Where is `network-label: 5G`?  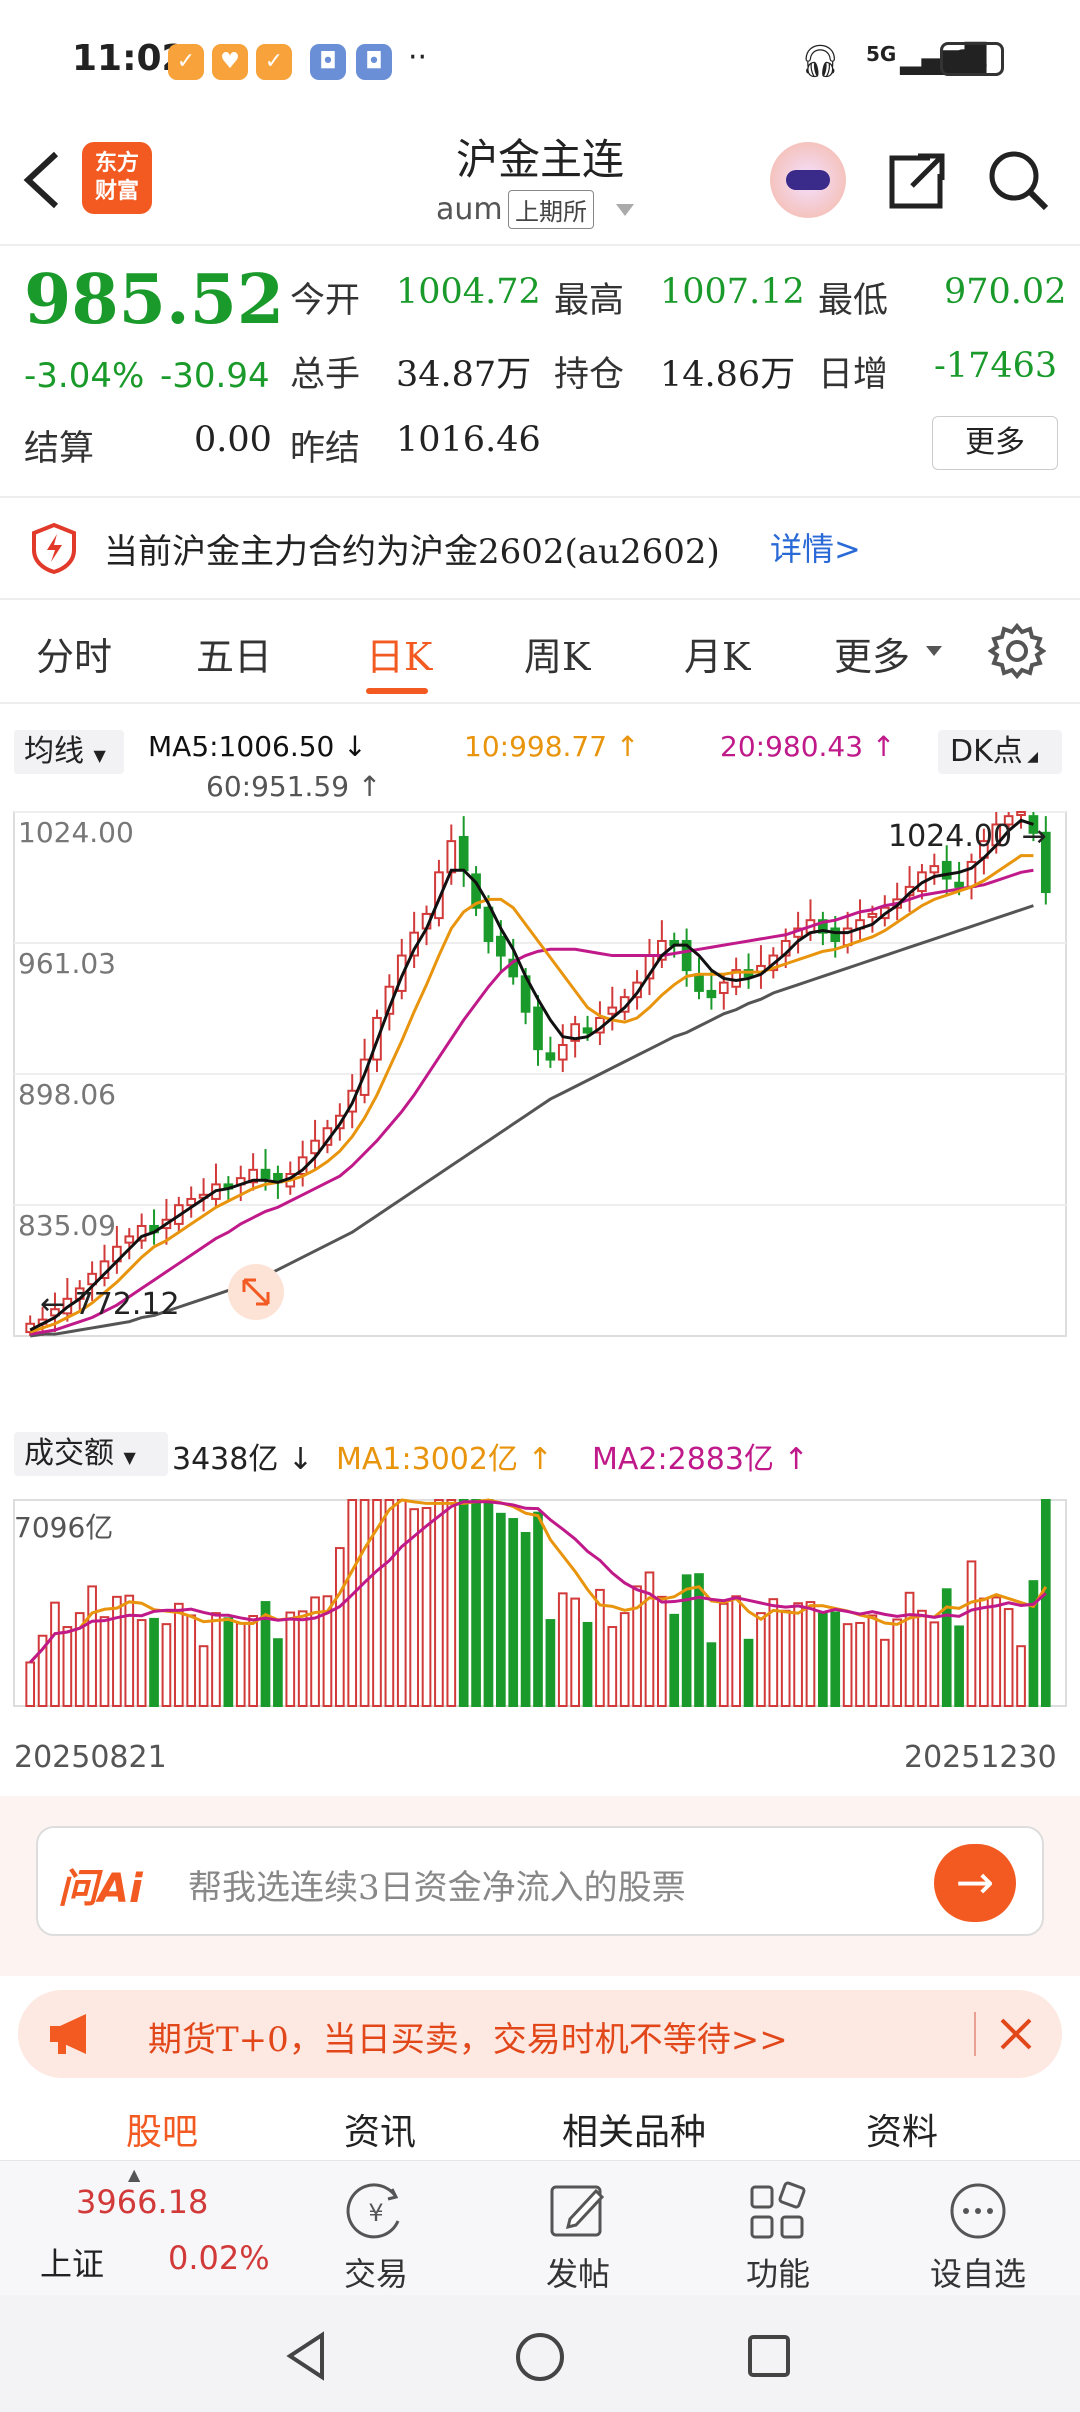
network-label: 5G is located at coordinates (881, 54).